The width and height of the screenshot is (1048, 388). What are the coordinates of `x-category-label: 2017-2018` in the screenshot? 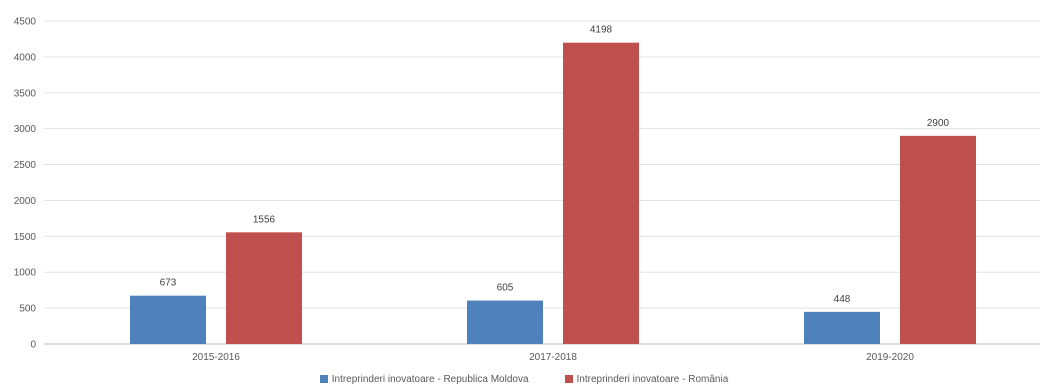 It's located at (553, 357).